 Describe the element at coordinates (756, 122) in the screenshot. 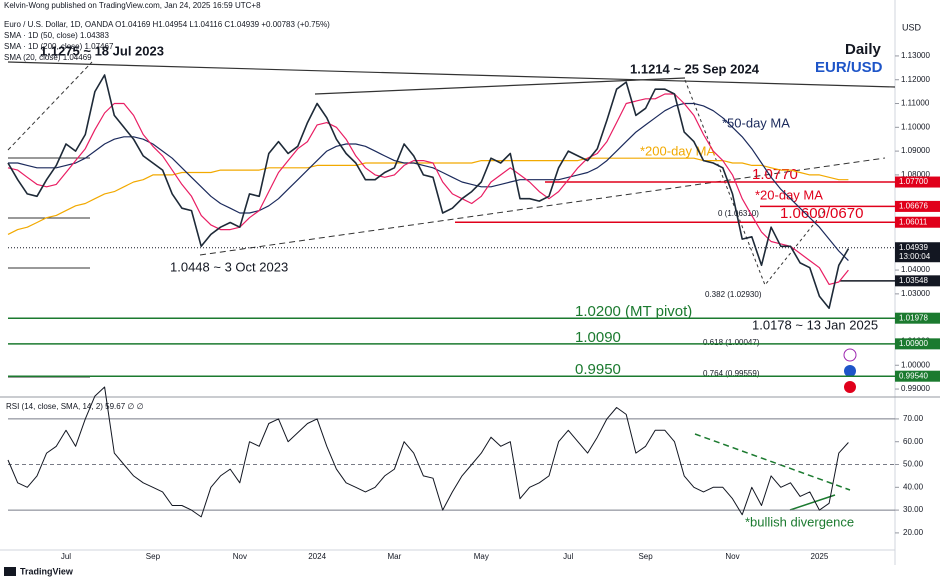

I see `annotation: *50-day MA` at that location.